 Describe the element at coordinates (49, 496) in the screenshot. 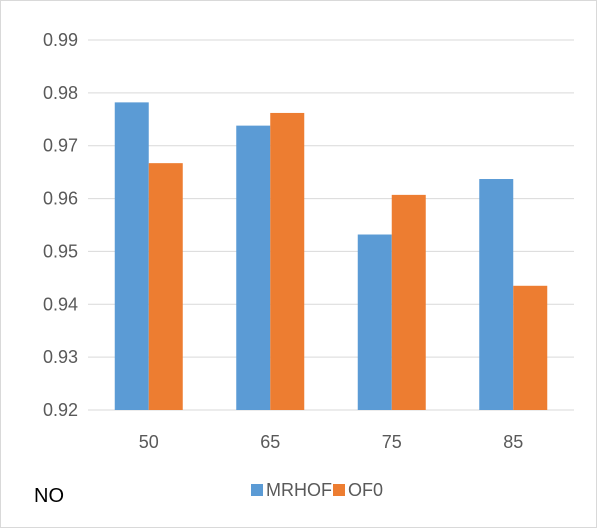

I see `corner-annotation: NO` at that location.